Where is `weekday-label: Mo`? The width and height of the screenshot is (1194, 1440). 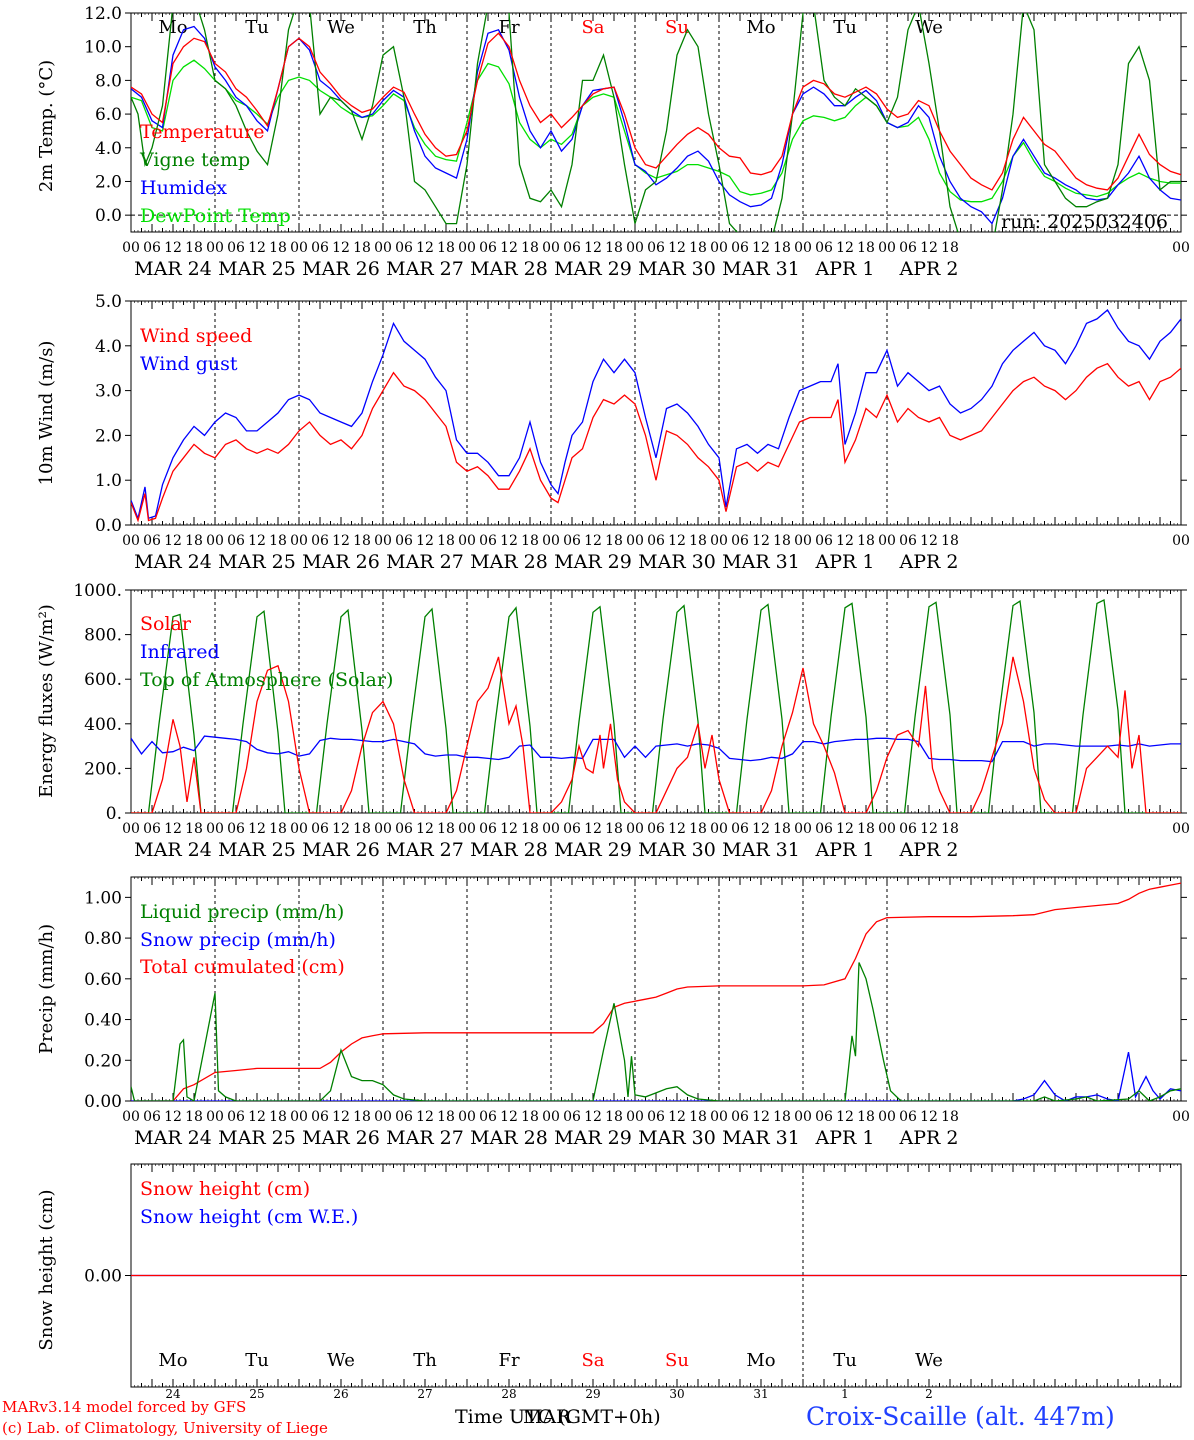
weekday-label: Mo is located at coordinates (172, 27).